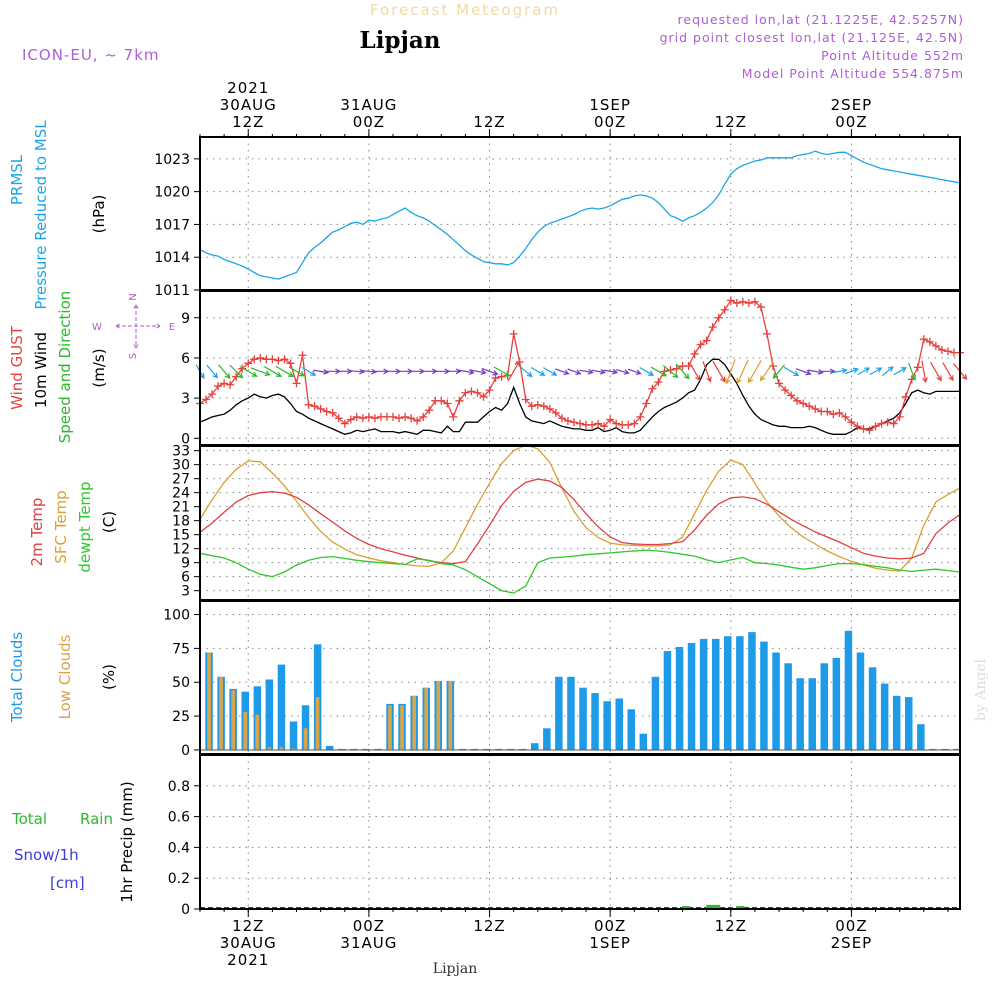  What do you see at coordinates (489, 122) in the screenshot?
I see `top-time-label: 12Z` at bounding box center [489, 122].